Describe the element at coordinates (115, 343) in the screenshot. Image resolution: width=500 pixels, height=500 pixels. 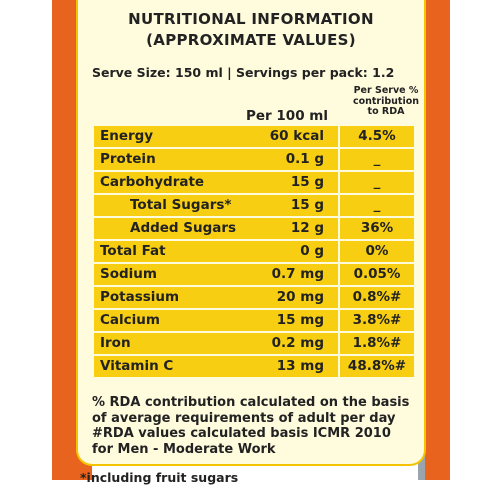
I see `nutrient-name: Iron` at that location.